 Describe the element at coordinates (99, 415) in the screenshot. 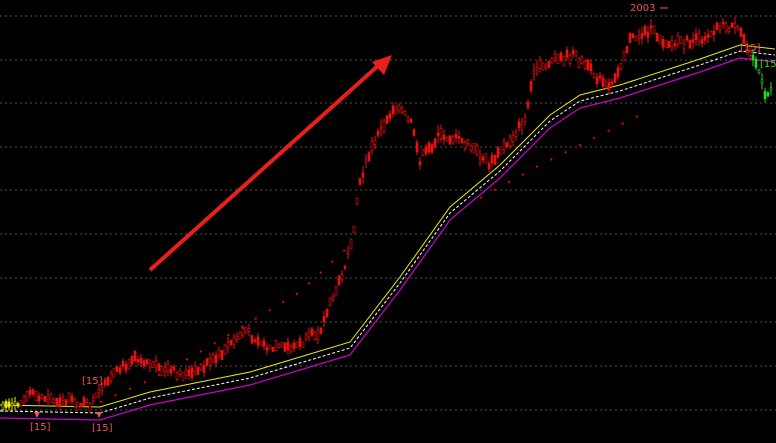

I see `signal-arrow` at that location.